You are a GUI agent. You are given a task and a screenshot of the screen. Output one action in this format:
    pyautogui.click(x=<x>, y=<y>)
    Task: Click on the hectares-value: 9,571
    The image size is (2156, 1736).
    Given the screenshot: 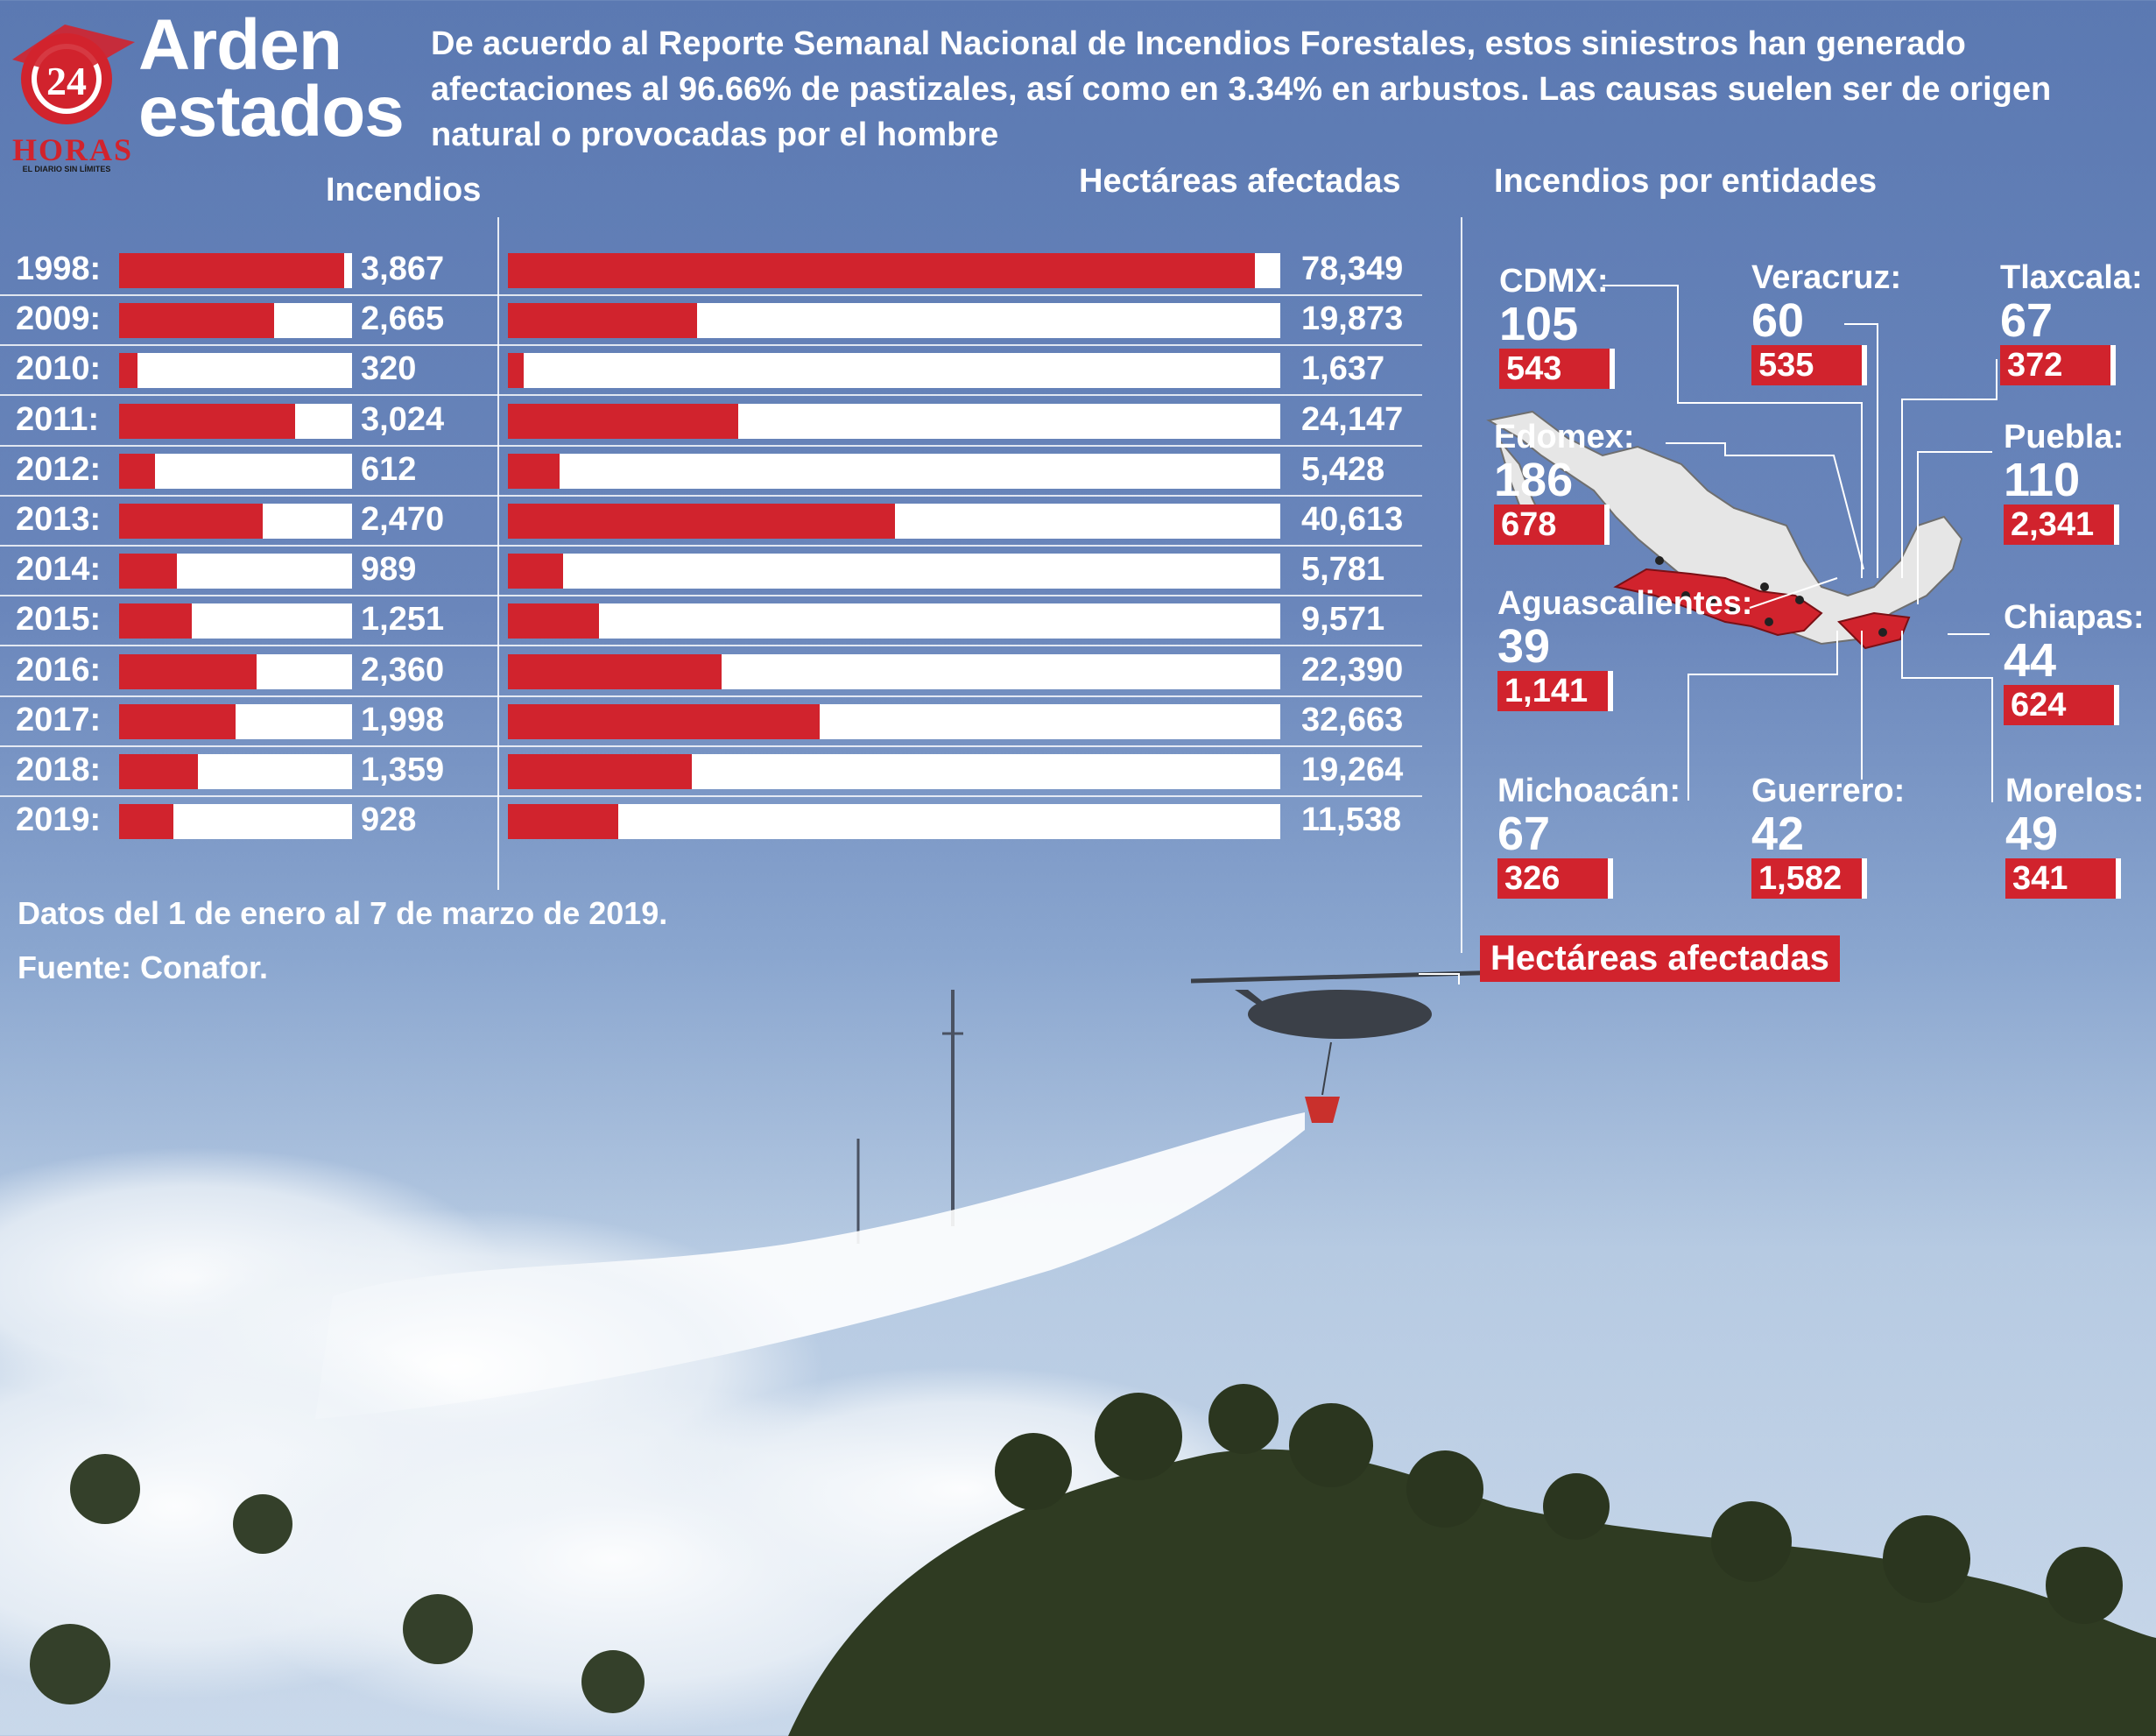 What is the action you would take?
    pyautogui.click(x=1343, y=620)
    